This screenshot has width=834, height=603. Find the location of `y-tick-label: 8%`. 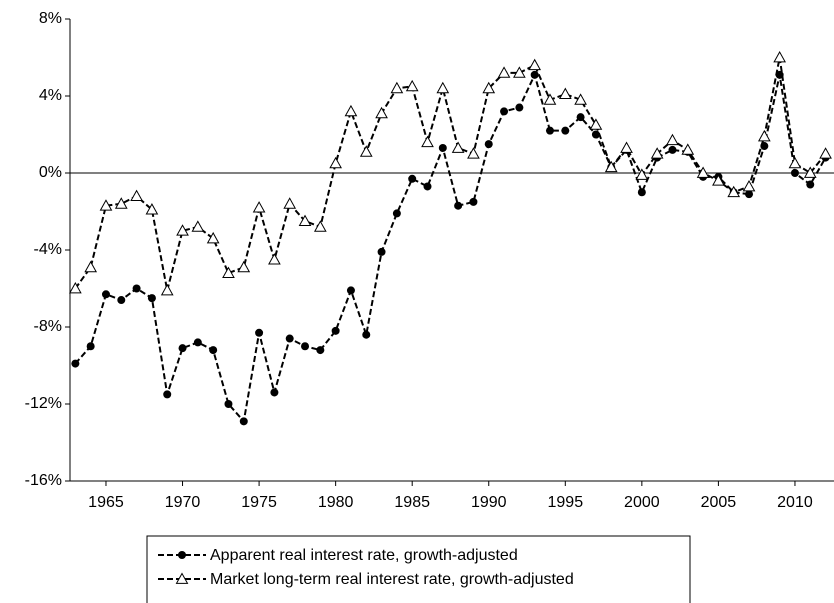

y-tick-label: 8% is located at coordinates (50, 18).